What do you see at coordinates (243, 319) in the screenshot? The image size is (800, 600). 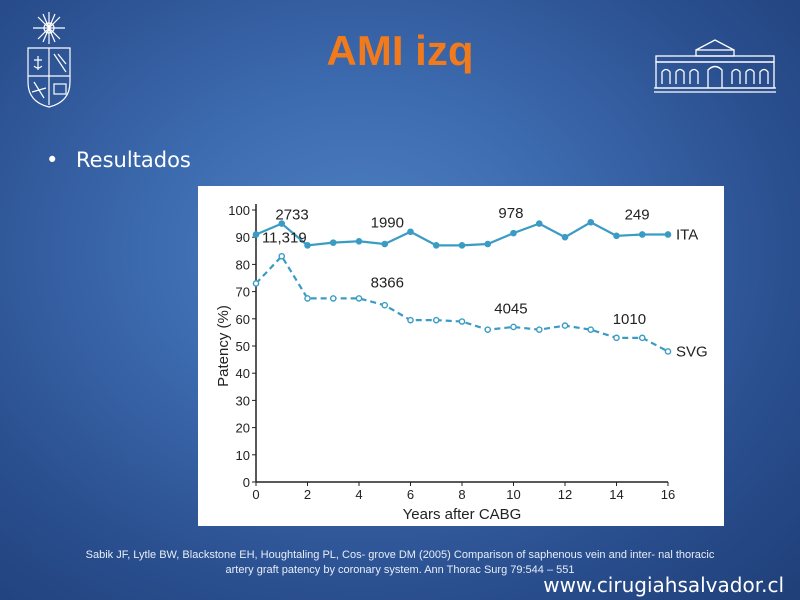 I see `y-tick-label: 60` at bounding box center [243, 319].